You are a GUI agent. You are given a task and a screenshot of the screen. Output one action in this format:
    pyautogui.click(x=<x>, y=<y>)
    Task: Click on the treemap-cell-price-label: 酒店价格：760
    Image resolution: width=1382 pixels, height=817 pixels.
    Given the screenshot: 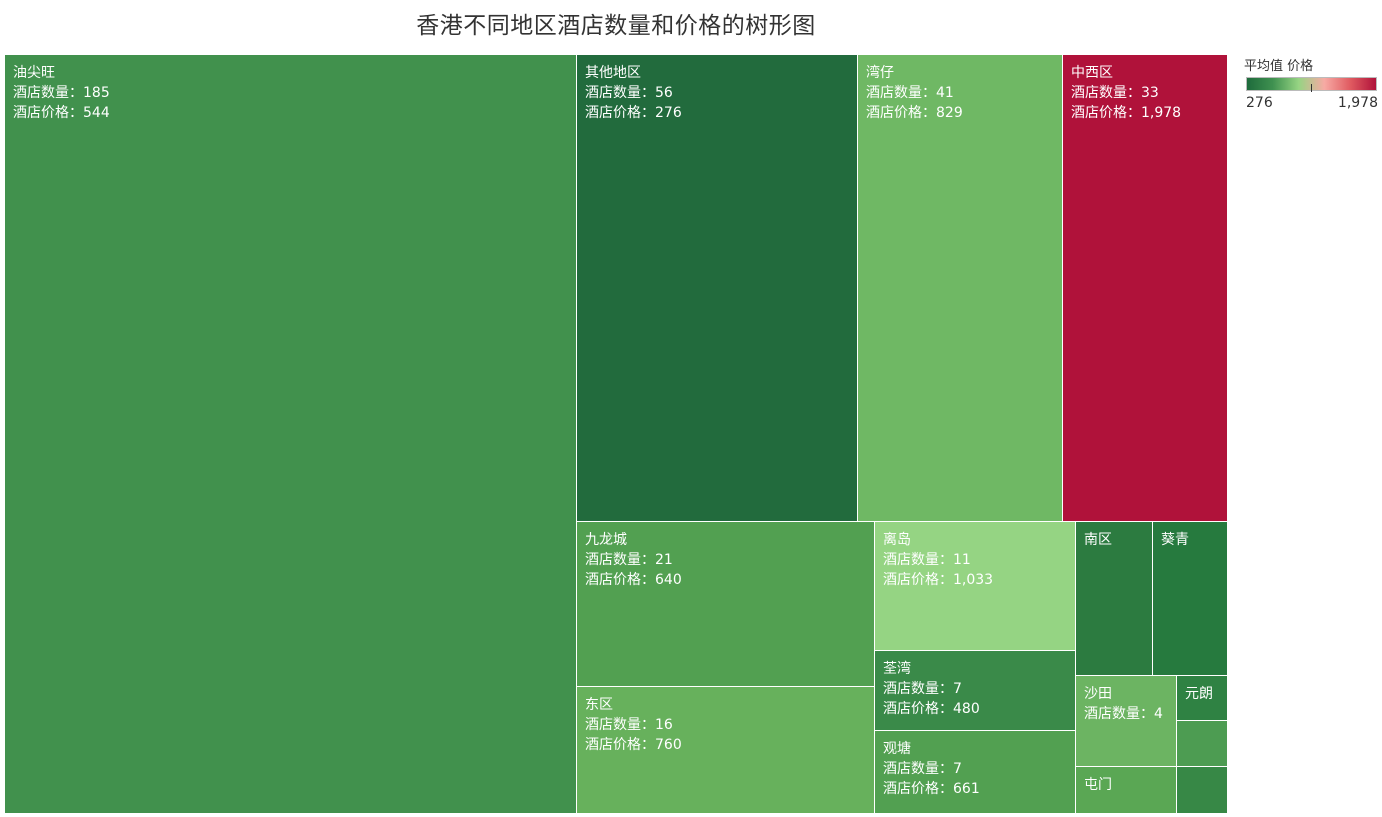 What is the action you would take?
    pyautogui.click(x=633, y=745)
    